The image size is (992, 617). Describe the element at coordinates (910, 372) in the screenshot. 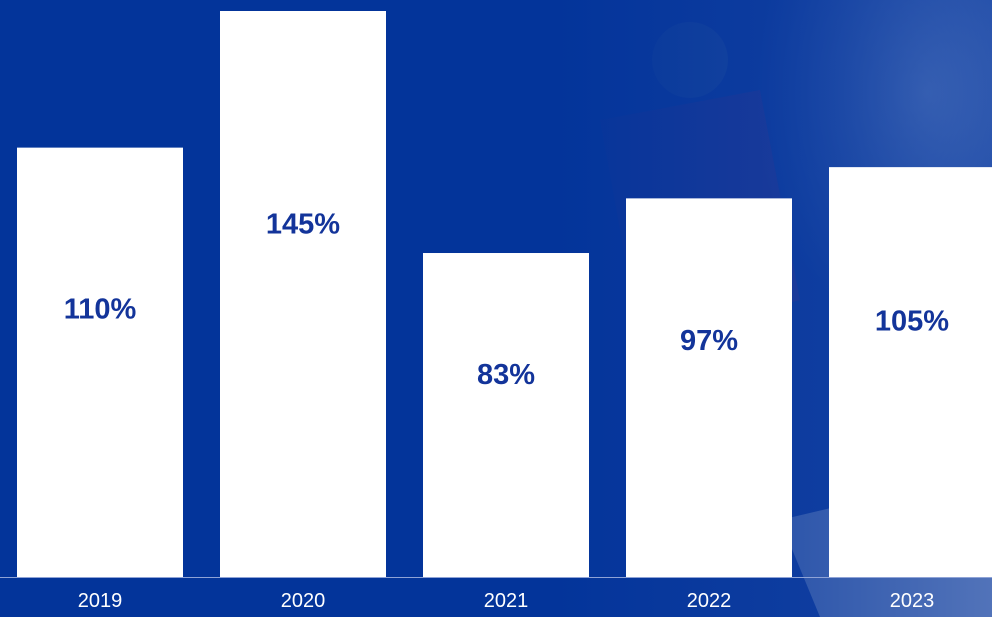

I see `bar-2023` at that location.